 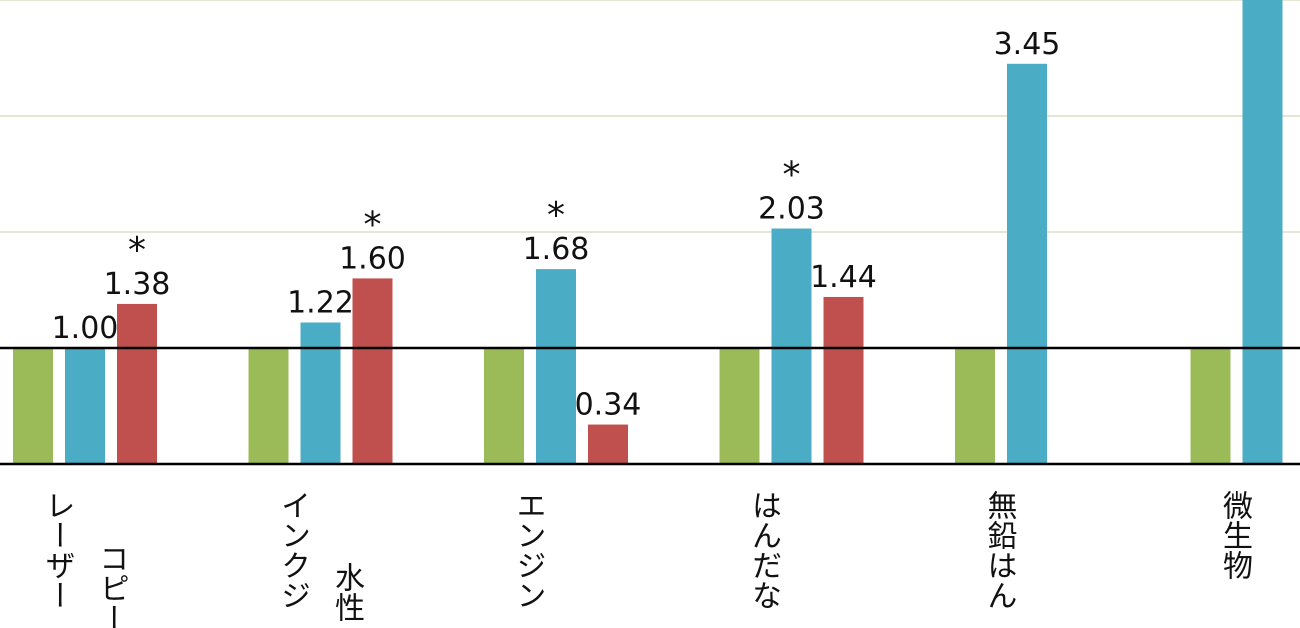 What do you see at coordinates (1027, 44) in the screenshot?
I see `value-label: 3.45` at bounding box center [1027, 44].